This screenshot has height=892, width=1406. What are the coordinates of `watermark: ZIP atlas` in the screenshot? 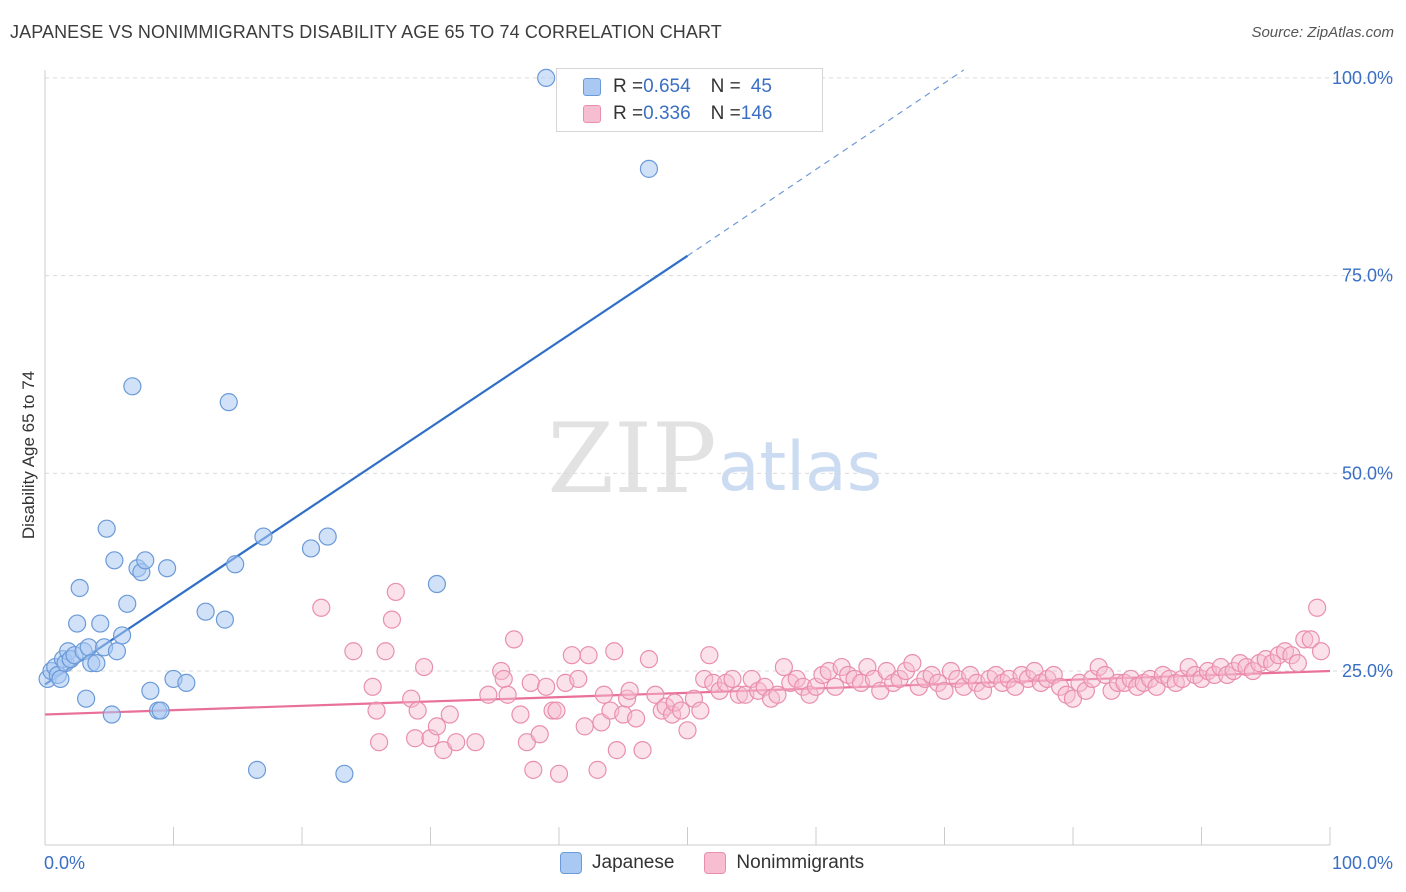 It's located at (714, 459).